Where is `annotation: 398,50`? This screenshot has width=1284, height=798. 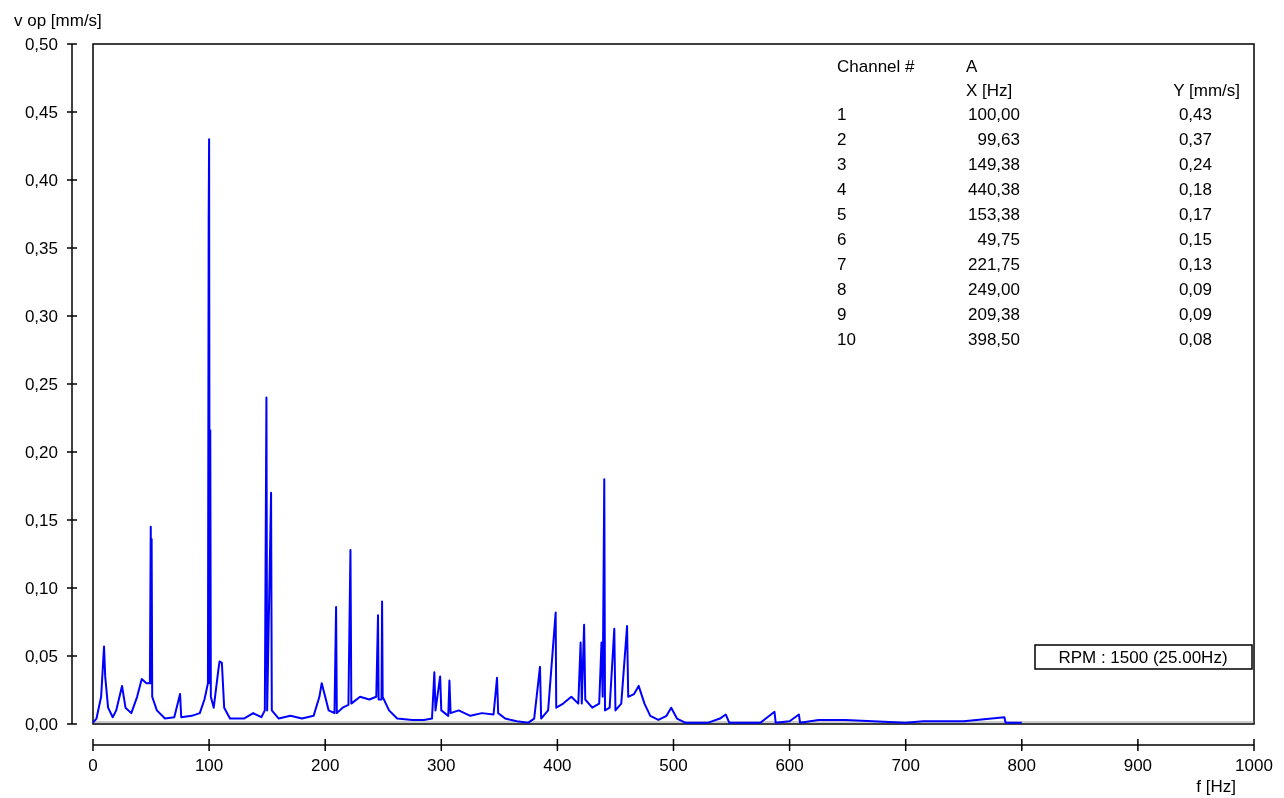 annotation: 398,50 is located at coordinates (994, 339).